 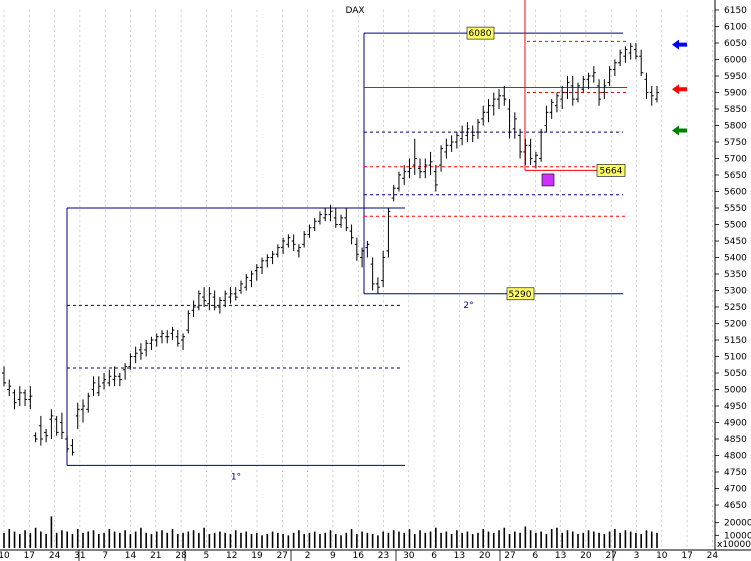 I want to click on y-tick-label: 5300, so click(x=735, y=292).